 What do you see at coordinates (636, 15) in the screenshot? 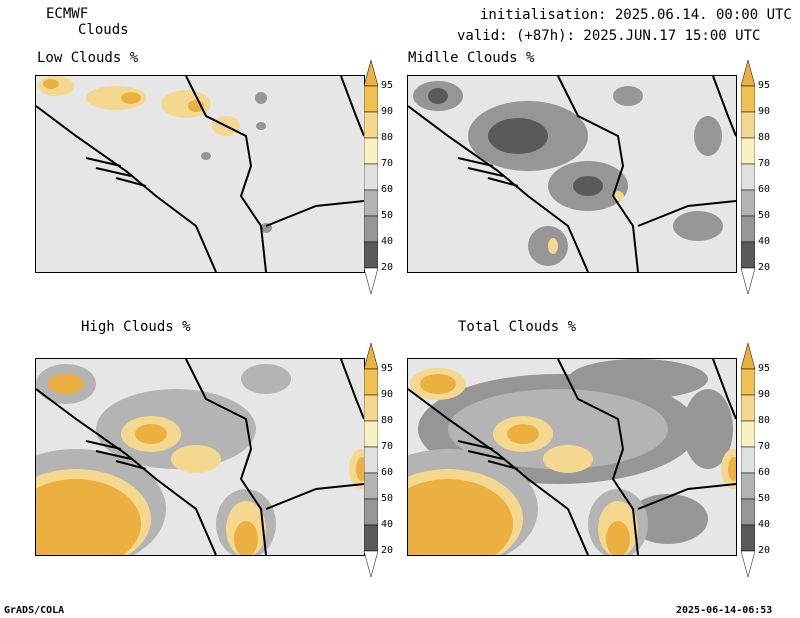
I see `init-time: initialisation: 2025.06.14. 00:00 UTC` at bounding box center [636, 15].